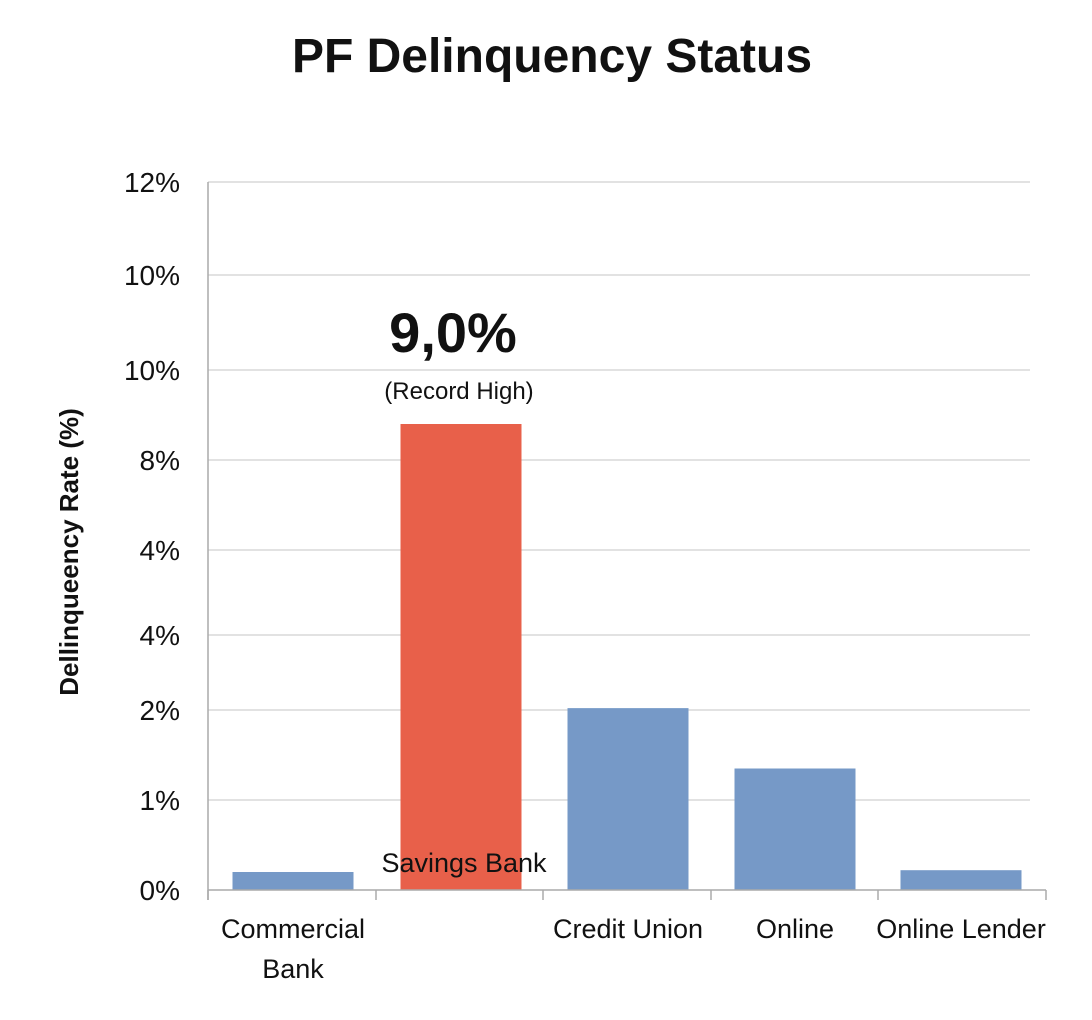 Image resolution: width=1092 pixels, height=1020 pixels. Describe the element at coordinates (795, 929) in the screenshot. I see `x-category-label: Online` at that location.